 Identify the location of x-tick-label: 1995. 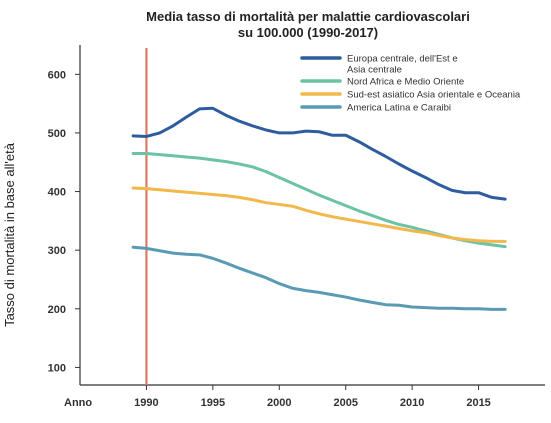
(213, 403).